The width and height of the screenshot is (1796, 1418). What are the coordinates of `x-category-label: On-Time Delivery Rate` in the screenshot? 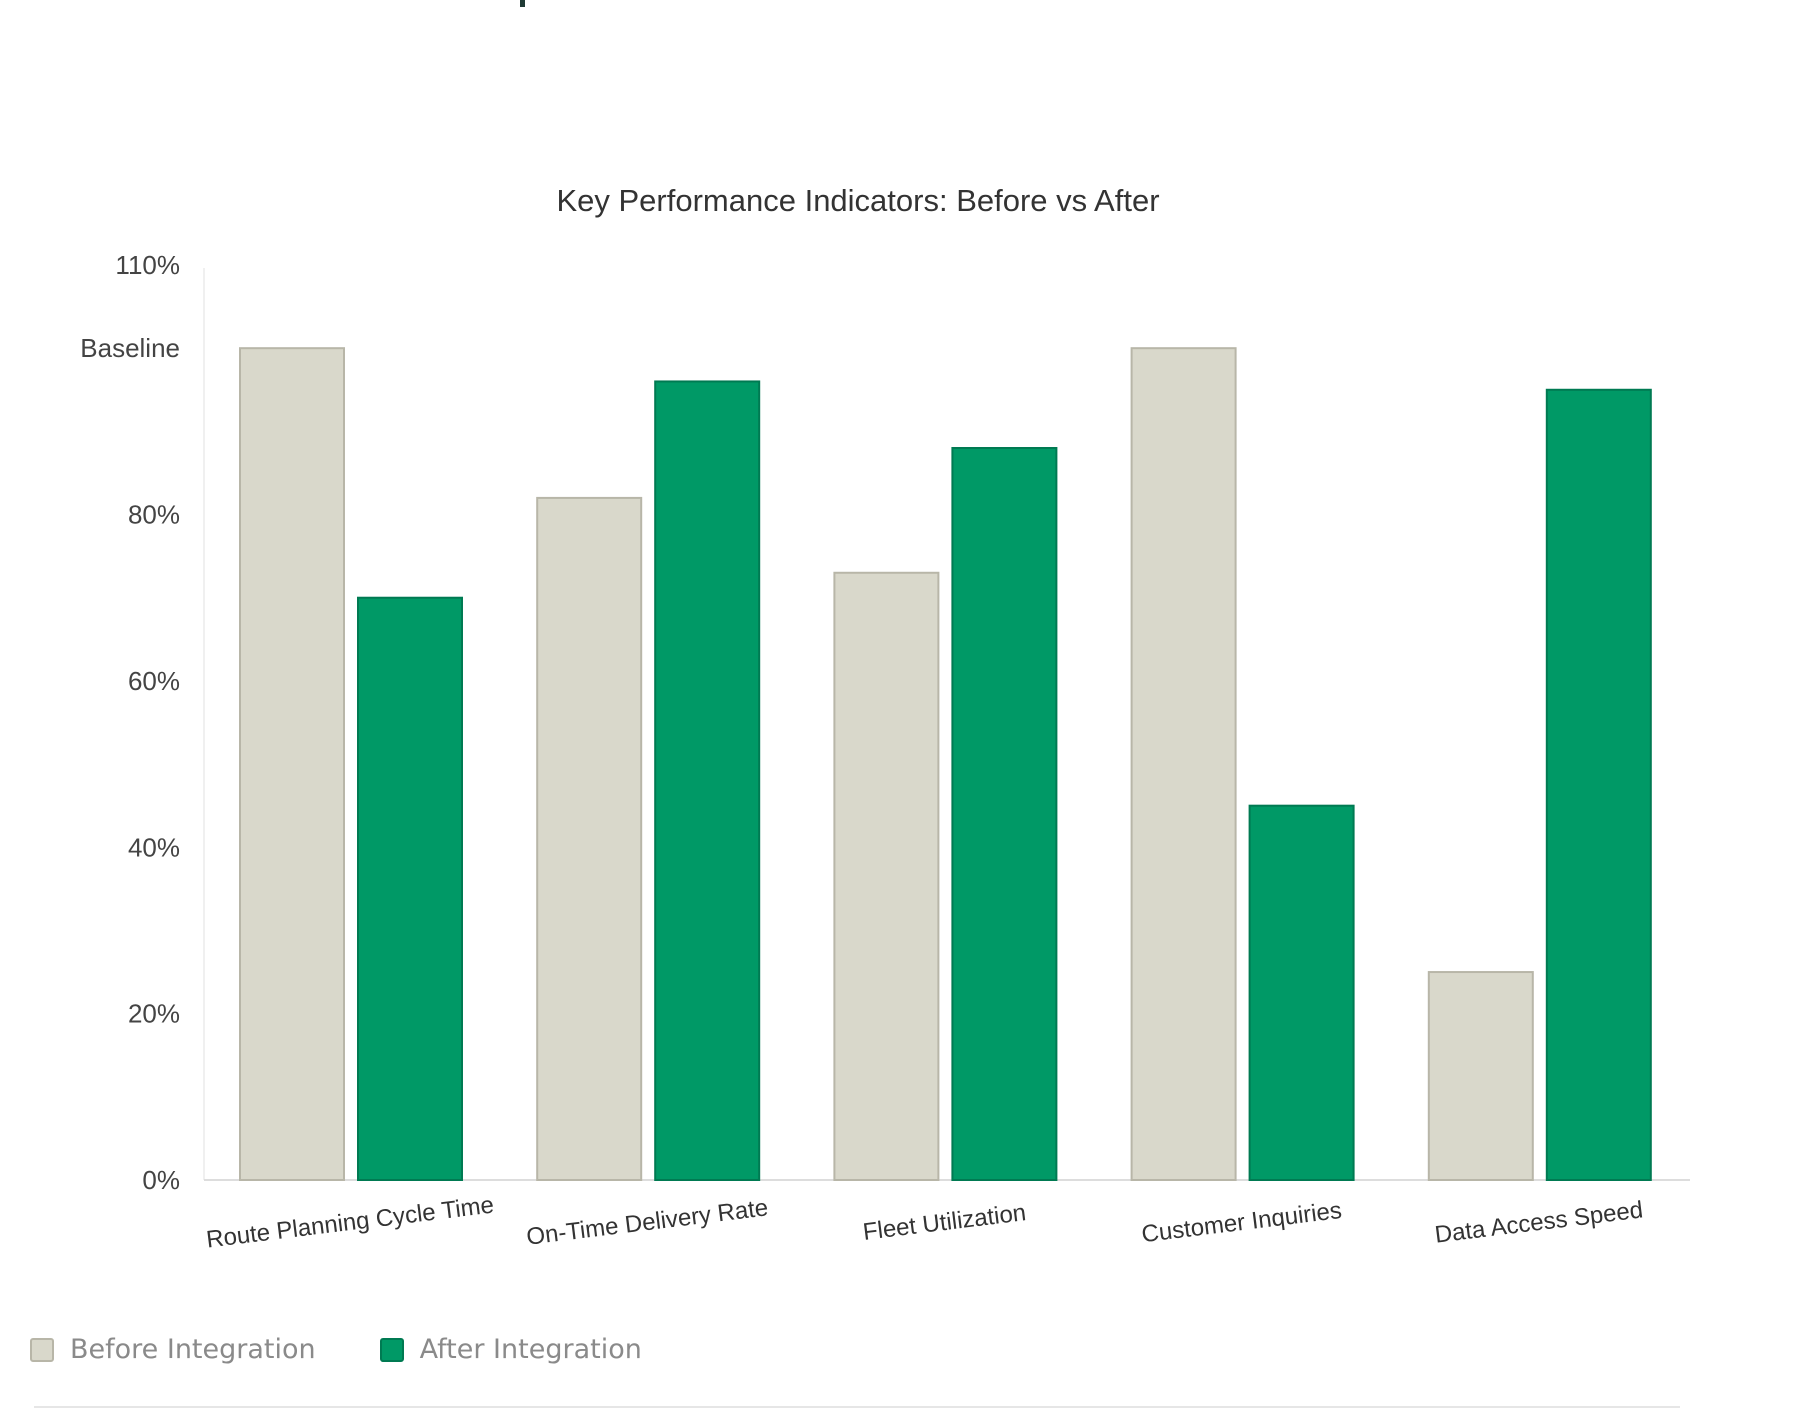 It's located at (647, 1222).